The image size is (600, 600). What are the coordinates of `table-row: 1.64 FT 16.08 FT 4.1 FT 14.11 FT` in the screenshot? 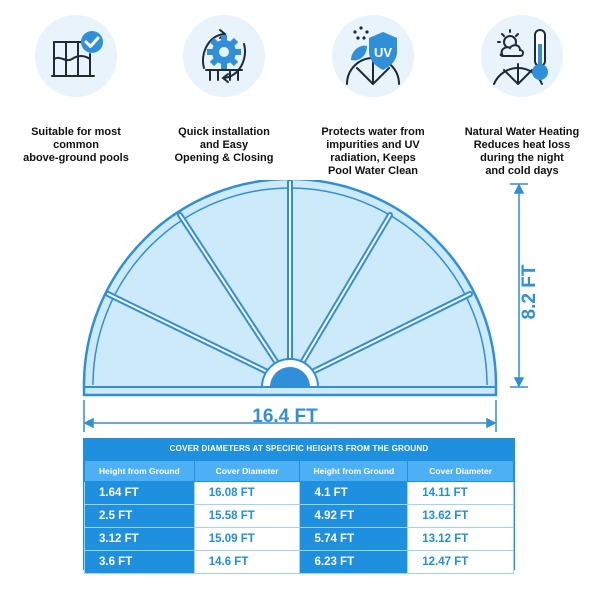 It's located at (299, 493).